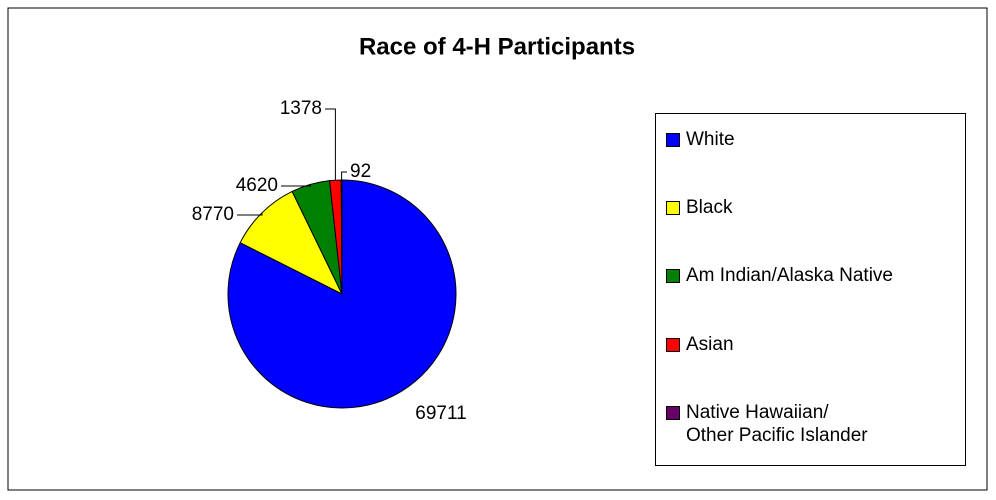 The height and width of the screenshot is (500, 996). I want to click on legend-entry: Am Indian/Alaska Native, so click(779, 275).